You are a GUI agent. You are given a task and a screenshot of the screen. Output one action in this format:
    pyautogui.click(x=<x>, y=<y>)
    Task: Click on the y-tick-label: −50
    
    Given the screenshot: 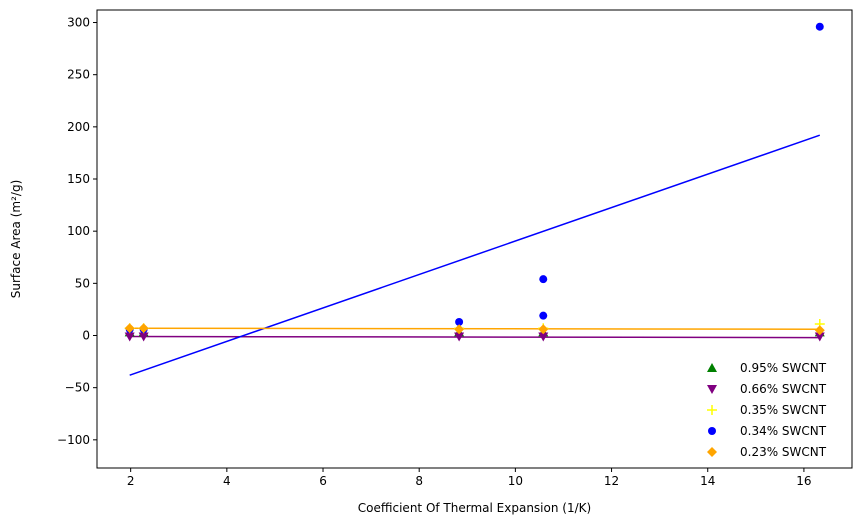 What is the action you would take?
    pyautogui.click(x=77, y=388)
    